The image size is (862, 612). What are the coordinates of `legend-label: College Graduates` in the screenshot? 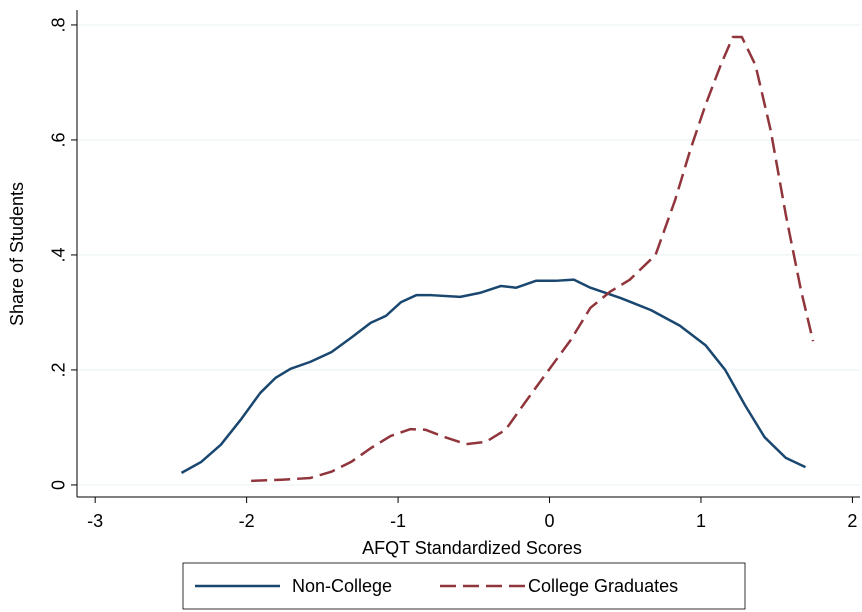 It's located at (603, 586).